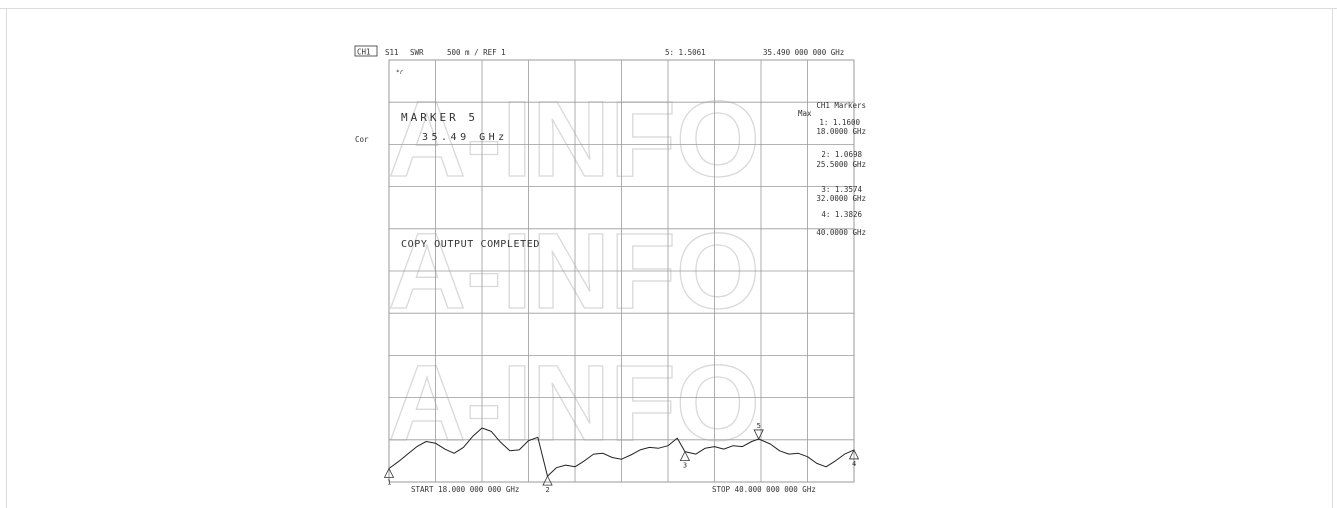  What do you see at coordinates (841, 198) in the screenshot?
I see `marker-entry-frequency: 32.0000 GHz` at bounding box center [841, 198].